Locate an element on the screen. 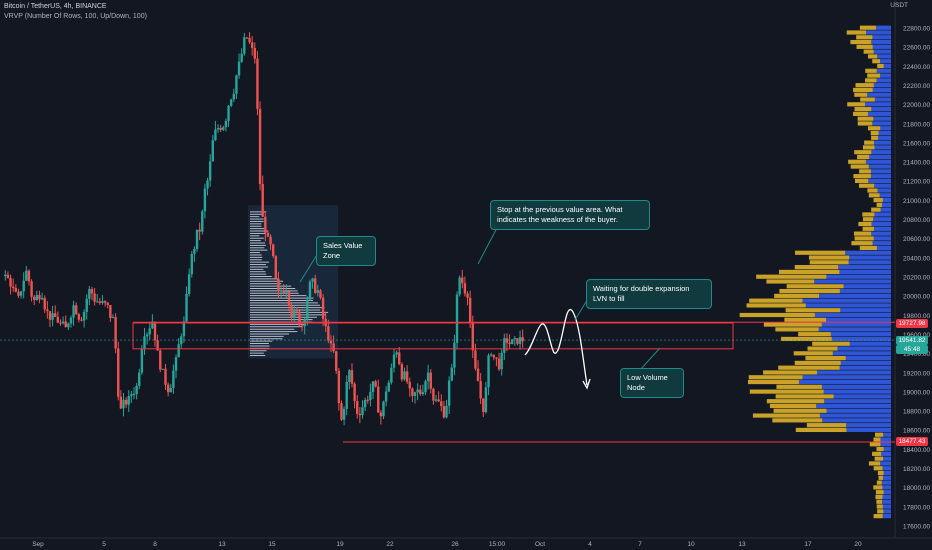 This screenshot has width=932, height=550. y-tick-label: 19800.00 is located at coordinates (916, 316).